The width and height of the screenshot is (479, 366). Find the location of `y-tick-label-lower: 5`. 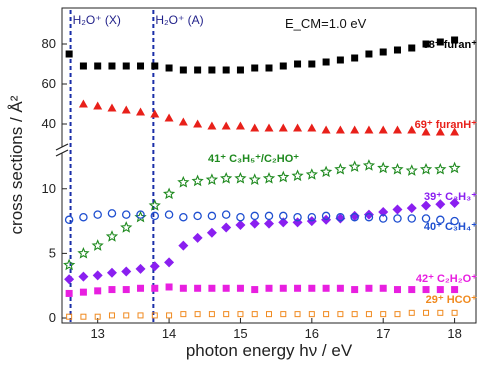

y-tick-label-lower: 5 is located at coordinates (52, 252).